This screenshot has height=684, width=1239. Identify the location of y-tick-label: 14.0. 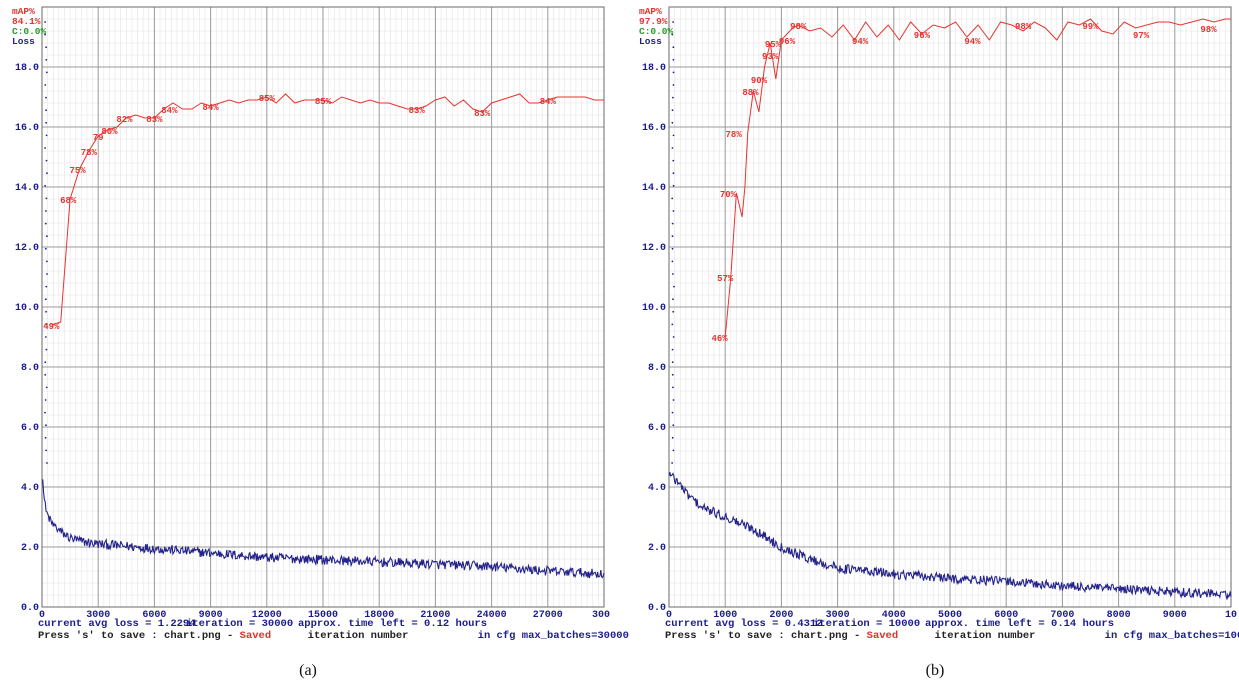
(654, 188).